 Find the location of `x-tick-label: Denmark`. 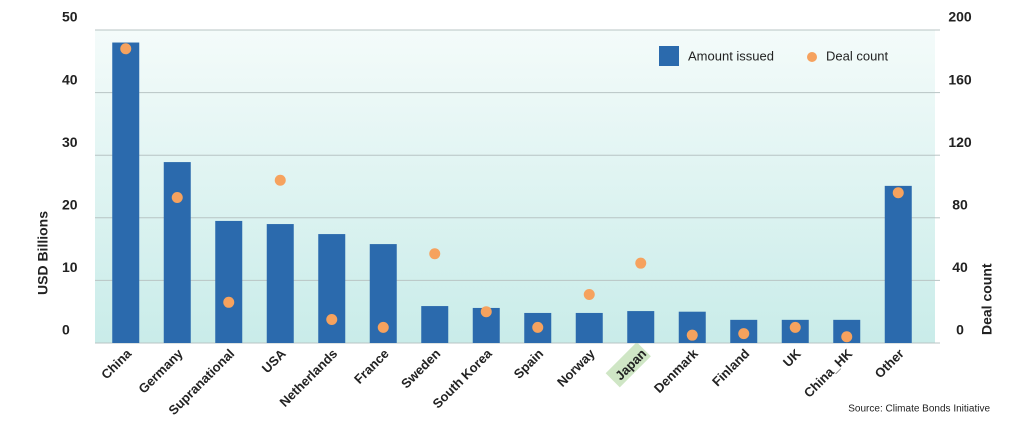

x-tick-label: Denmark is located at coordinates (676, 370).